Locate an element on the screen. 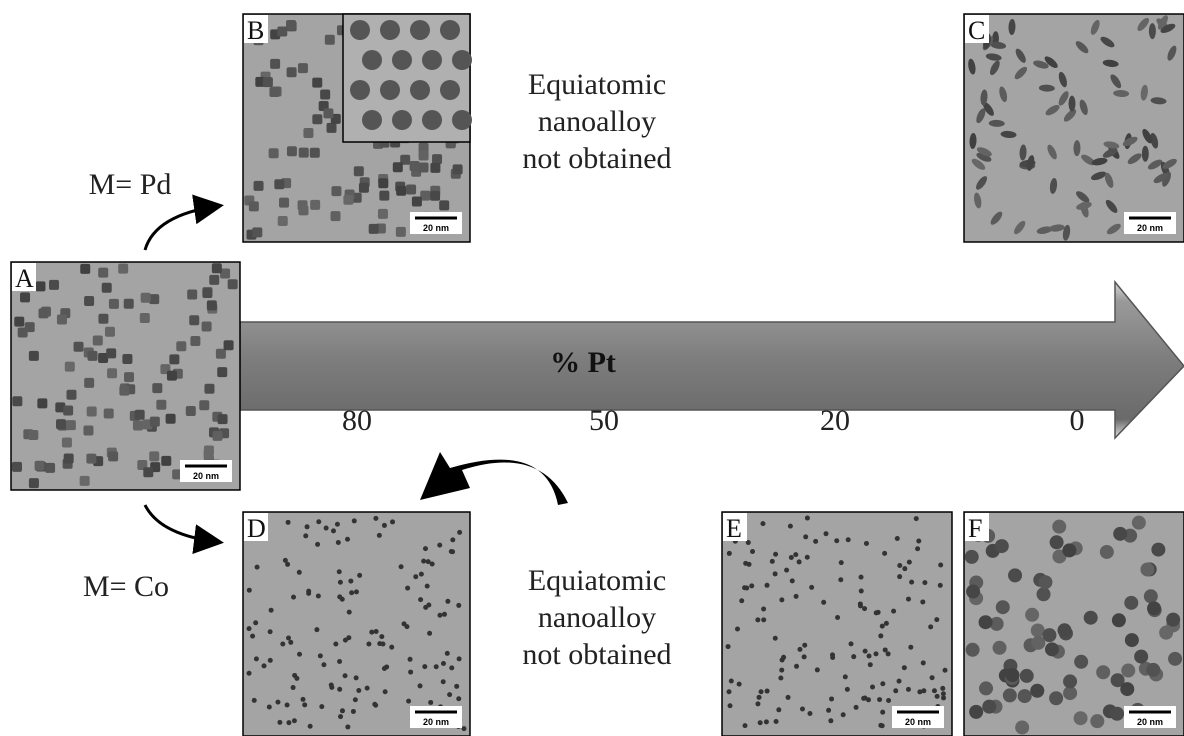 The width and height of the screenshot is (1184, 736). branch-label: M= Co is located at coordinates (126, 586).